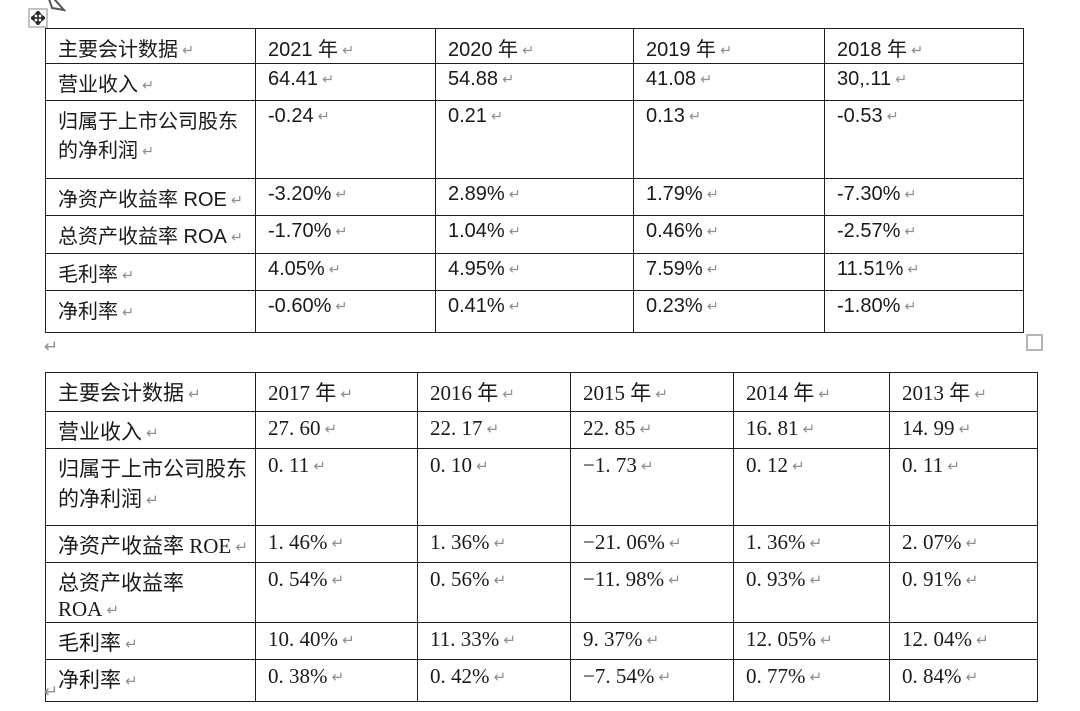 The height and width of the screenshot is (711, 1080). Describe the element at coordinates (534, 311) in the screenshot. I see `value-cell: 0.41% ↵` at that location.